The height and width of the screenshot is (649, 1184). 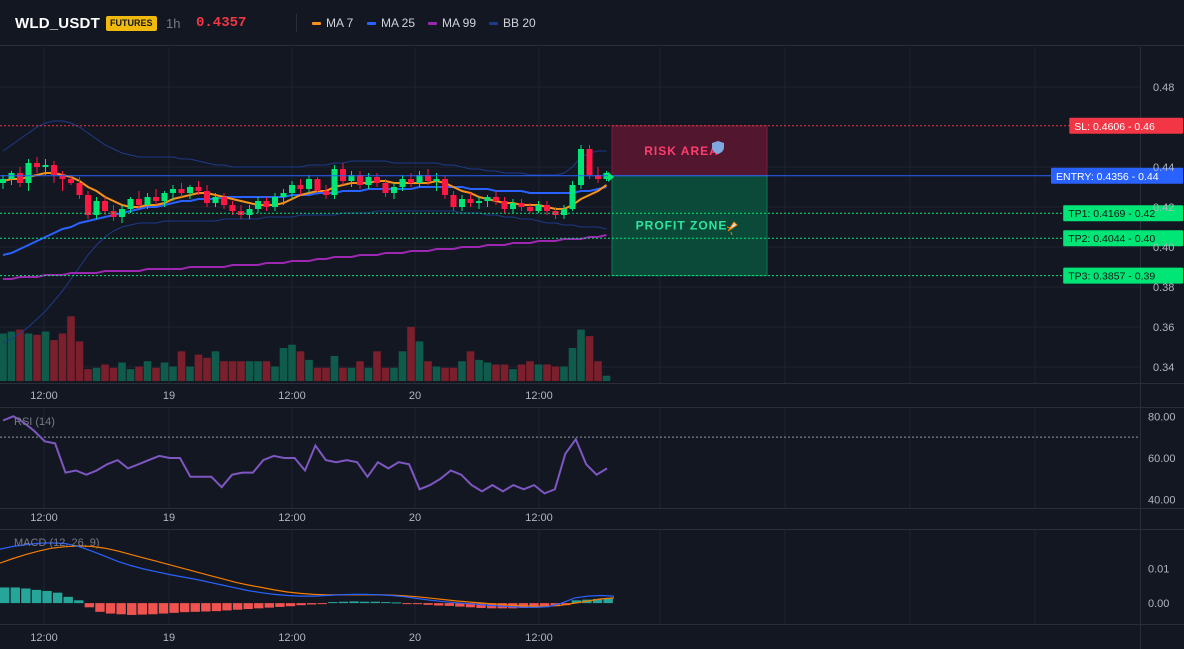 I want to click on rsi-axis-tick: 40.00, so click(x=1162, y=501).